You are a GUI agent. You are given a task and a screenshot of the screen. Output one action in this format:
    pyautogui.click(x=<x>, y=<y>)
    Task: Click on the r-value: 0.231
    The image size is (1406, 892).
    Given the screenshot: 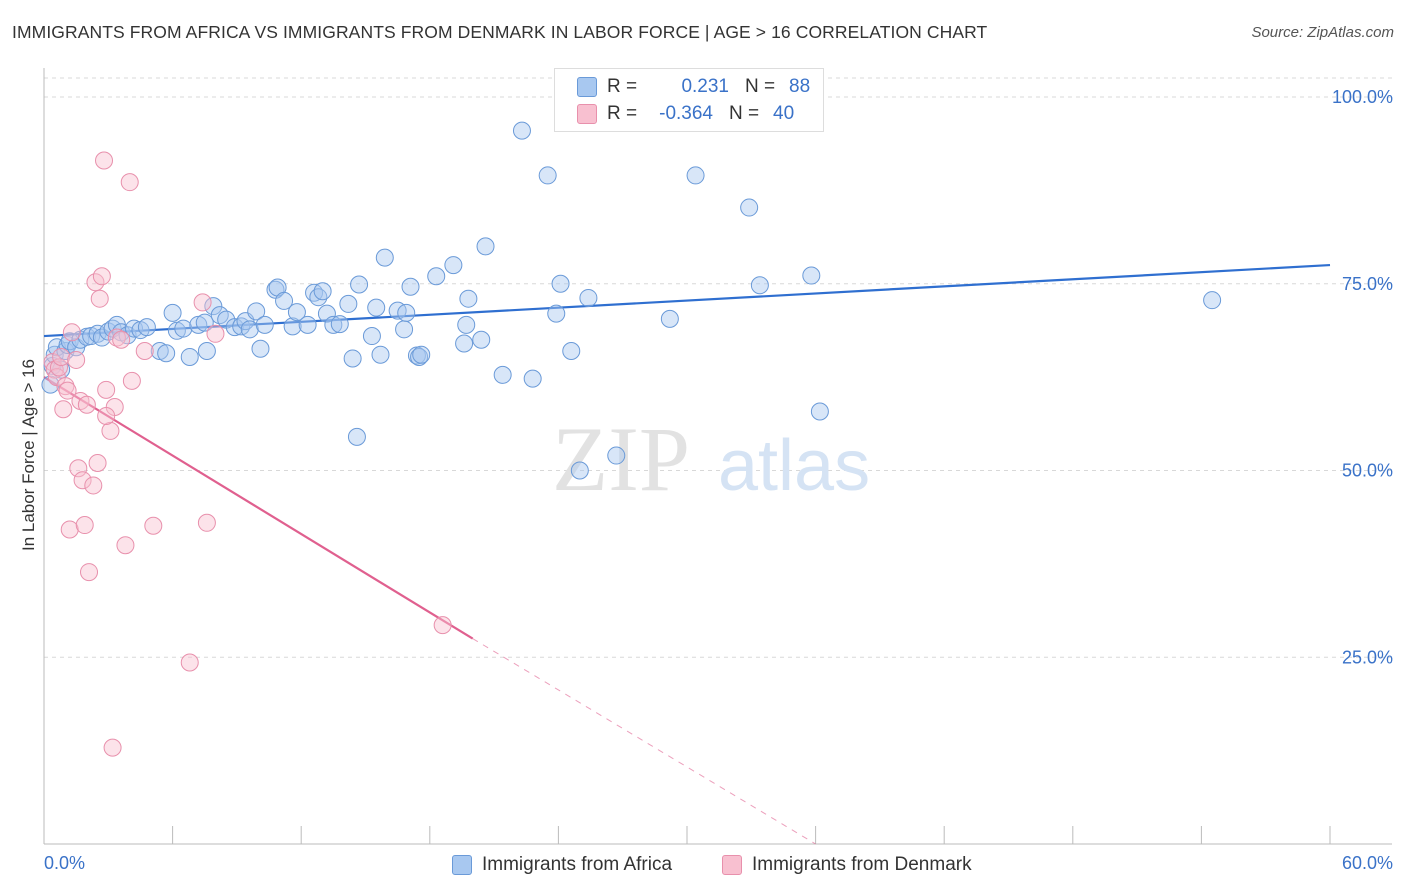 What is the action you would take?
    pyautogui.click(x=705, y=86)
    